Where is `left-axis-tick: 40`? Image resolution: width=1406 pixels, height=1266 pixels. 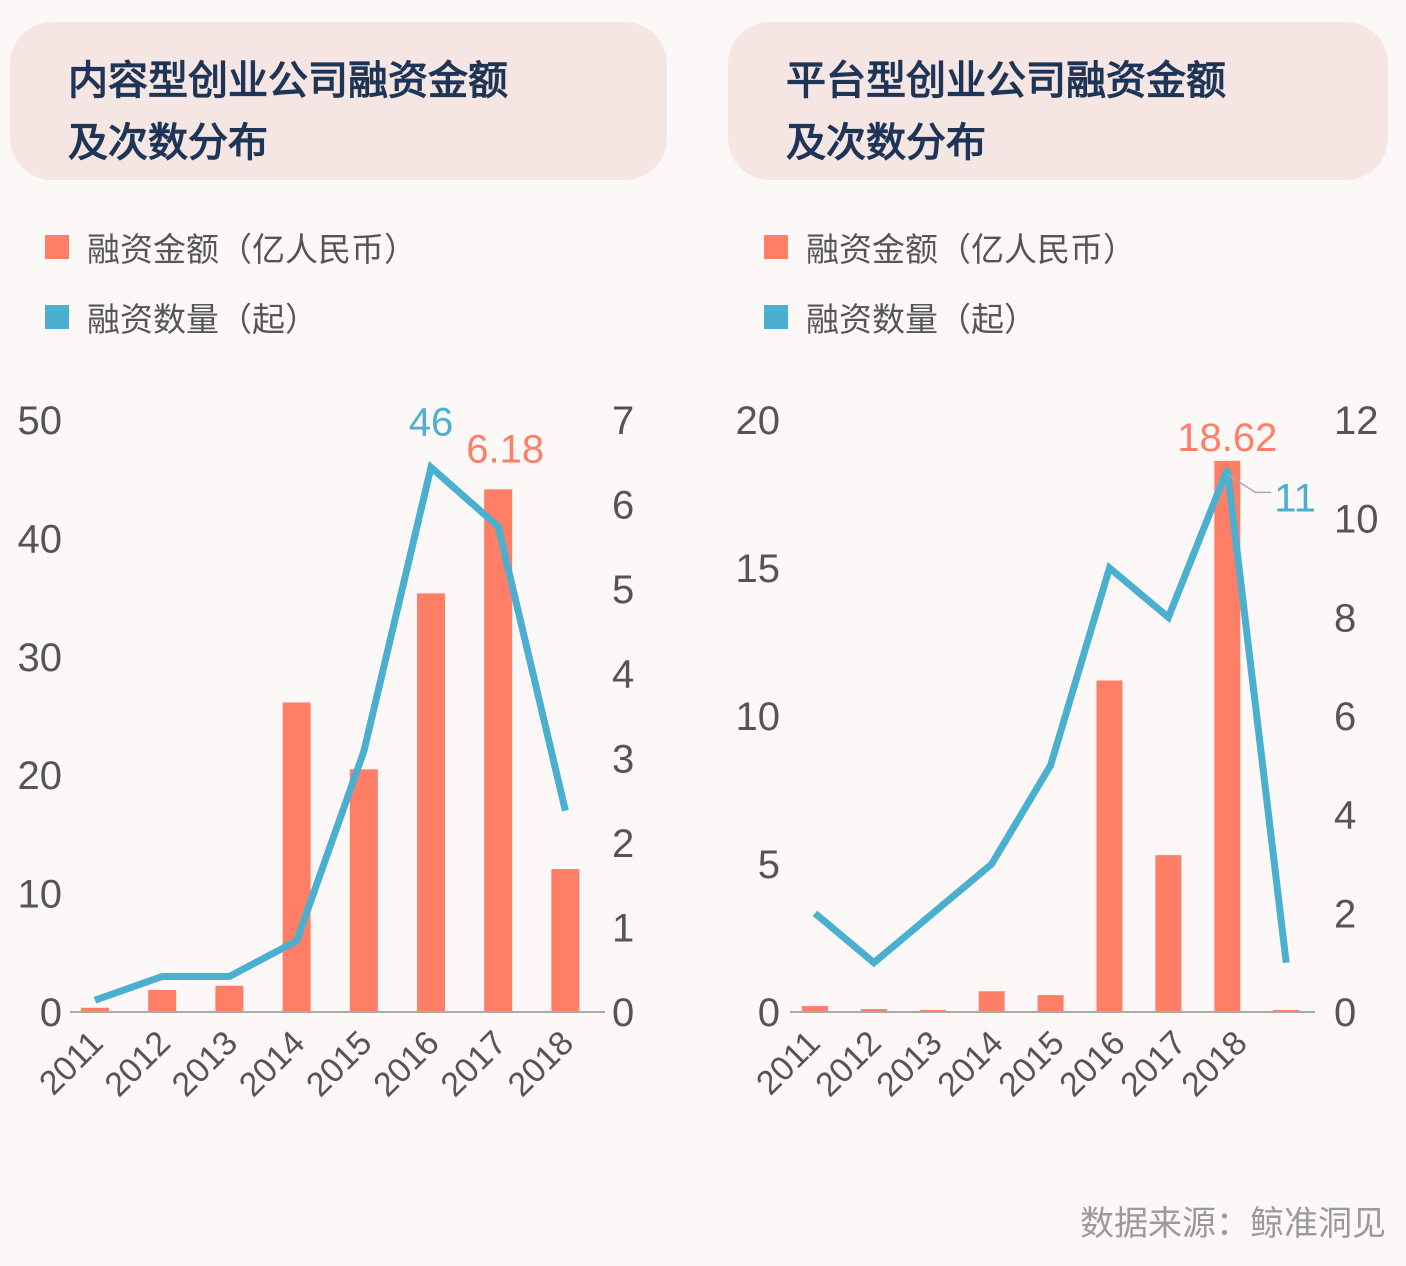 left-axis-tick: 40 is located at coordinates (40, 539).